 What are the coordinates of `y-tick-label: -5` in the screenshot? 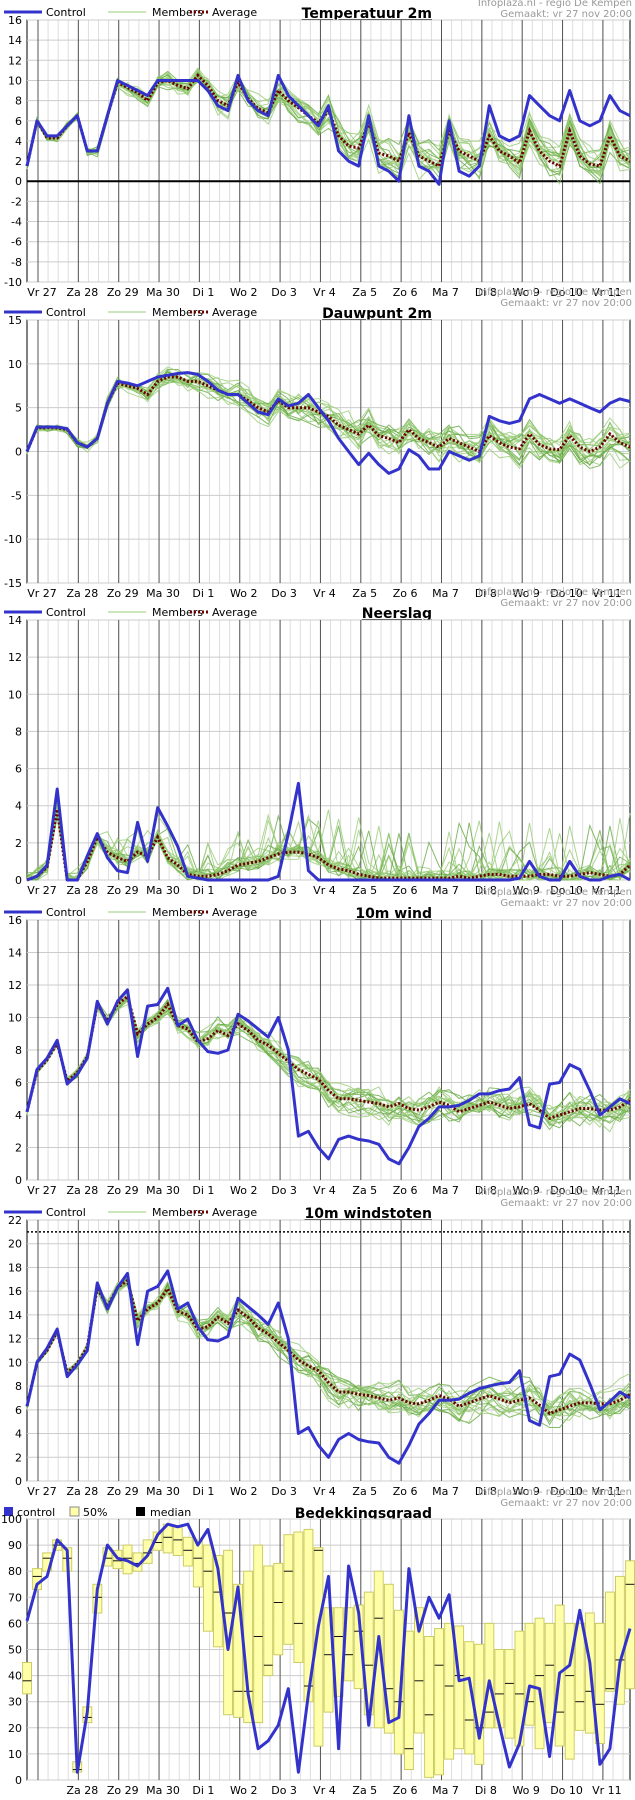 It's located at (16, 495).